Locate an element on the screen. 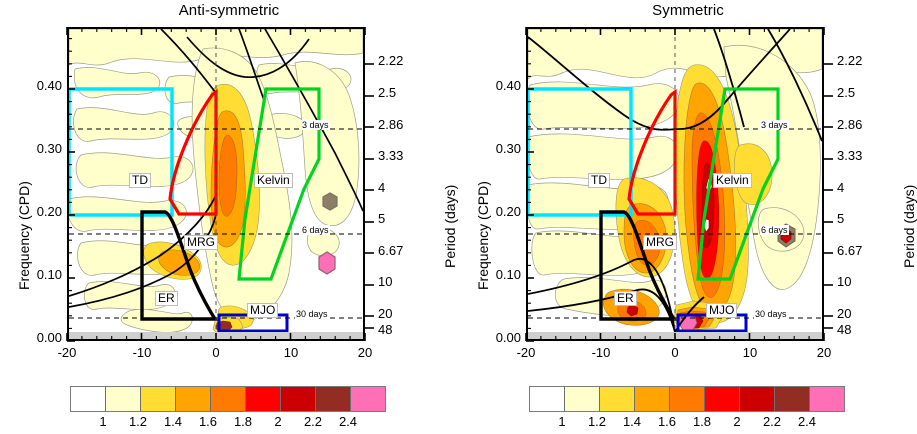 The height and width of the screenshot is (434, 917). period-label-6days: 6 days is located at coordinates (315, 230).